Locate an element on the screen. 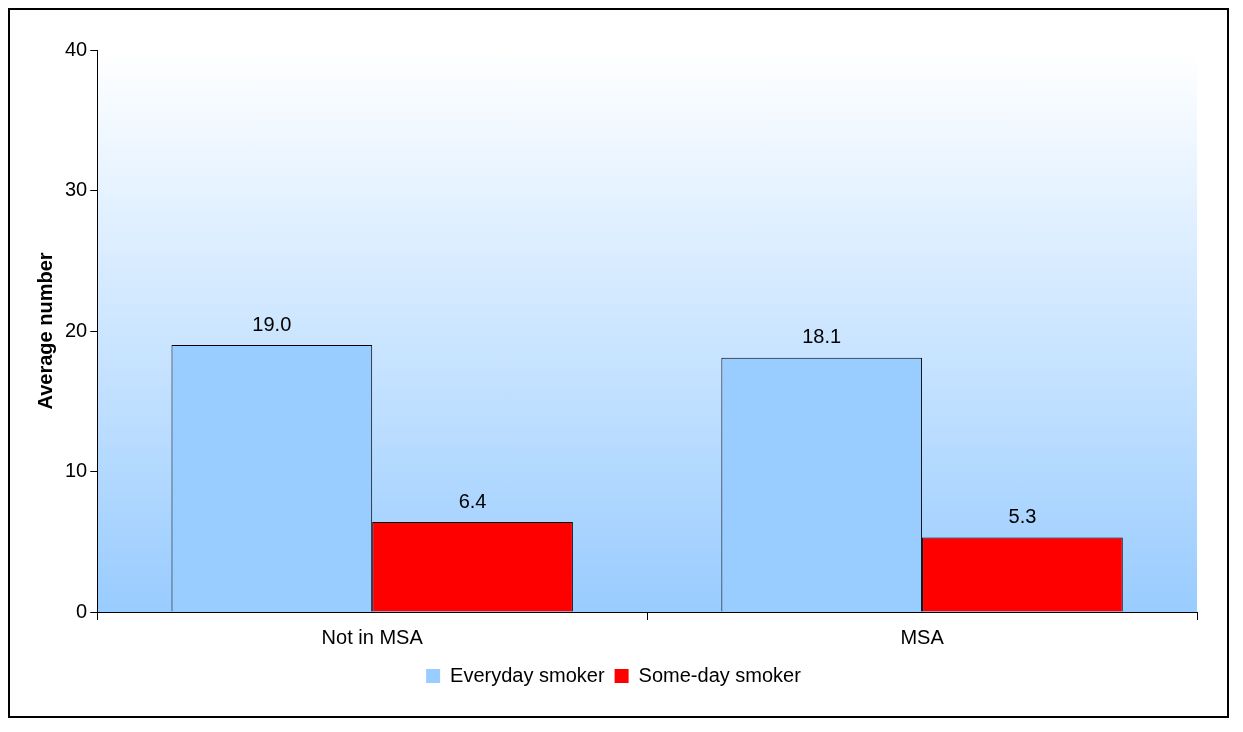  y-tick-label: 0 is located at coordinates (82, 610).